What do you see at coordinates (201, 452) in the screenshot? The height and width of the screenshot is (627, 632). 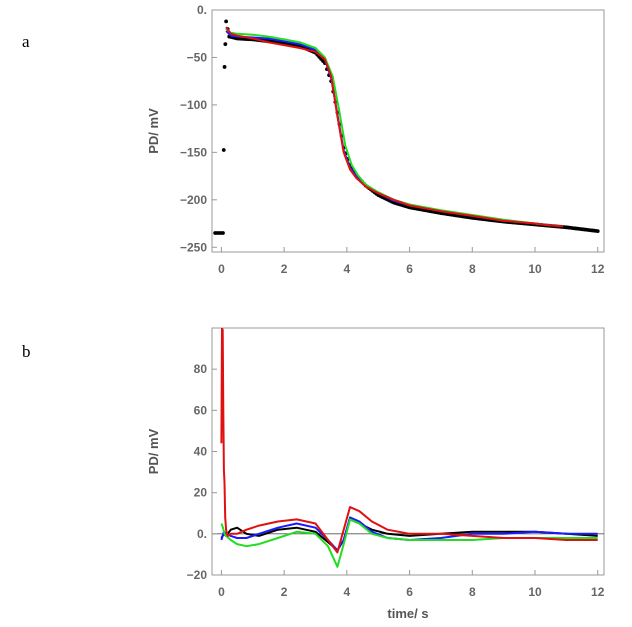 I see `y-tick-label: 40` at bounding box center [201, 452].